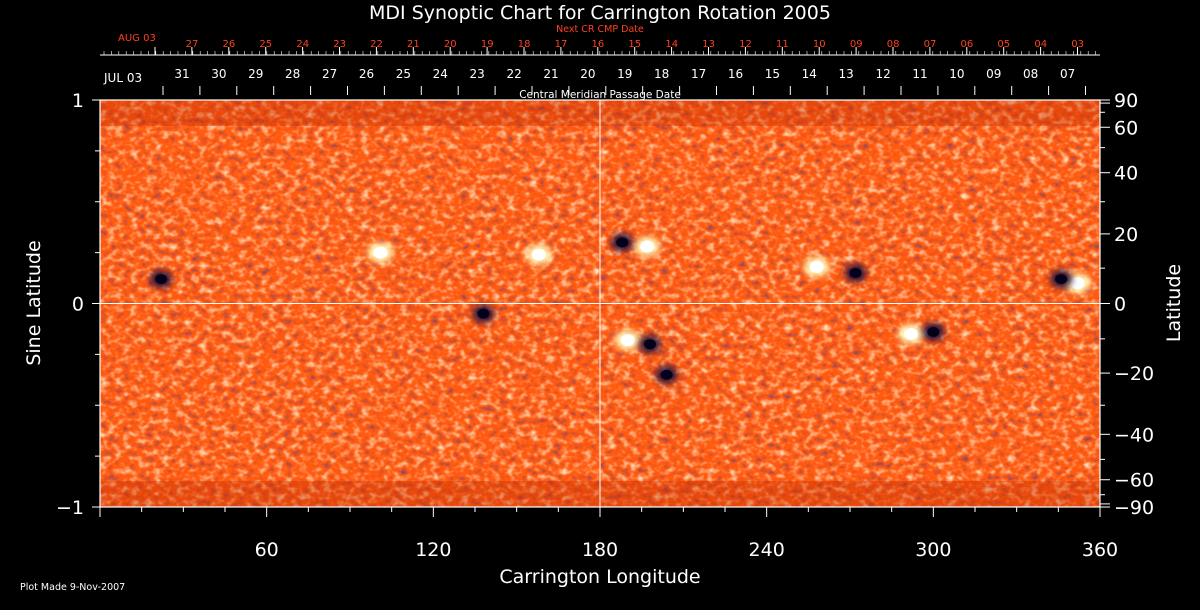 This screenshot has height=610, width=1200. Describe the element at coordinates (440, 74) in the screenshot. I see `cmp-label: 24` at that location.